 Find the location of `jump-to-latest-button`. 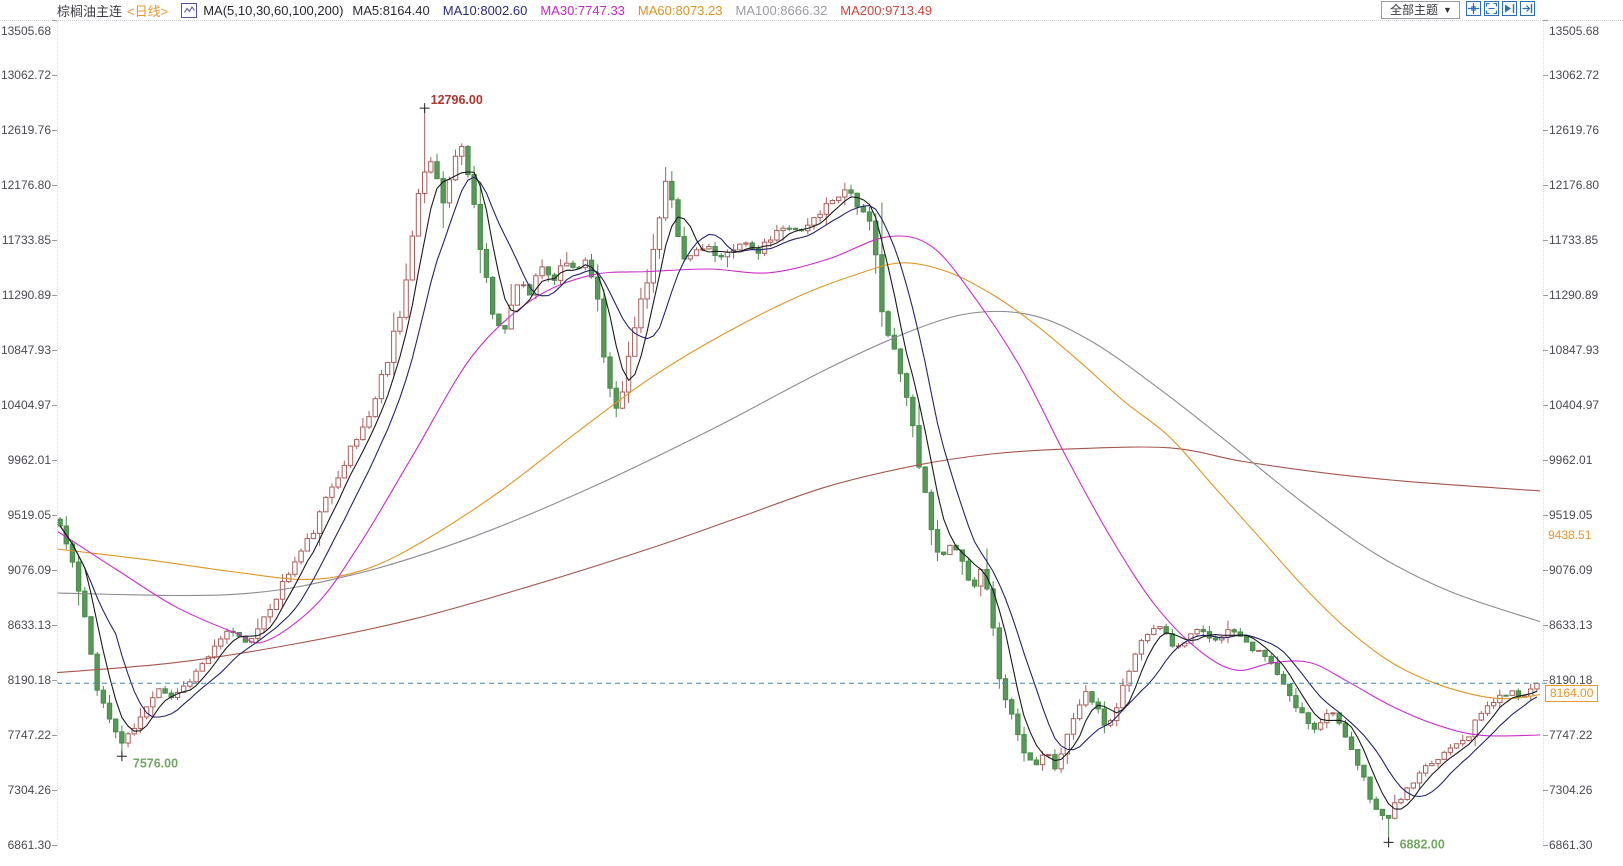

jump-to-latest-button is located at coordinates (1527, 8).